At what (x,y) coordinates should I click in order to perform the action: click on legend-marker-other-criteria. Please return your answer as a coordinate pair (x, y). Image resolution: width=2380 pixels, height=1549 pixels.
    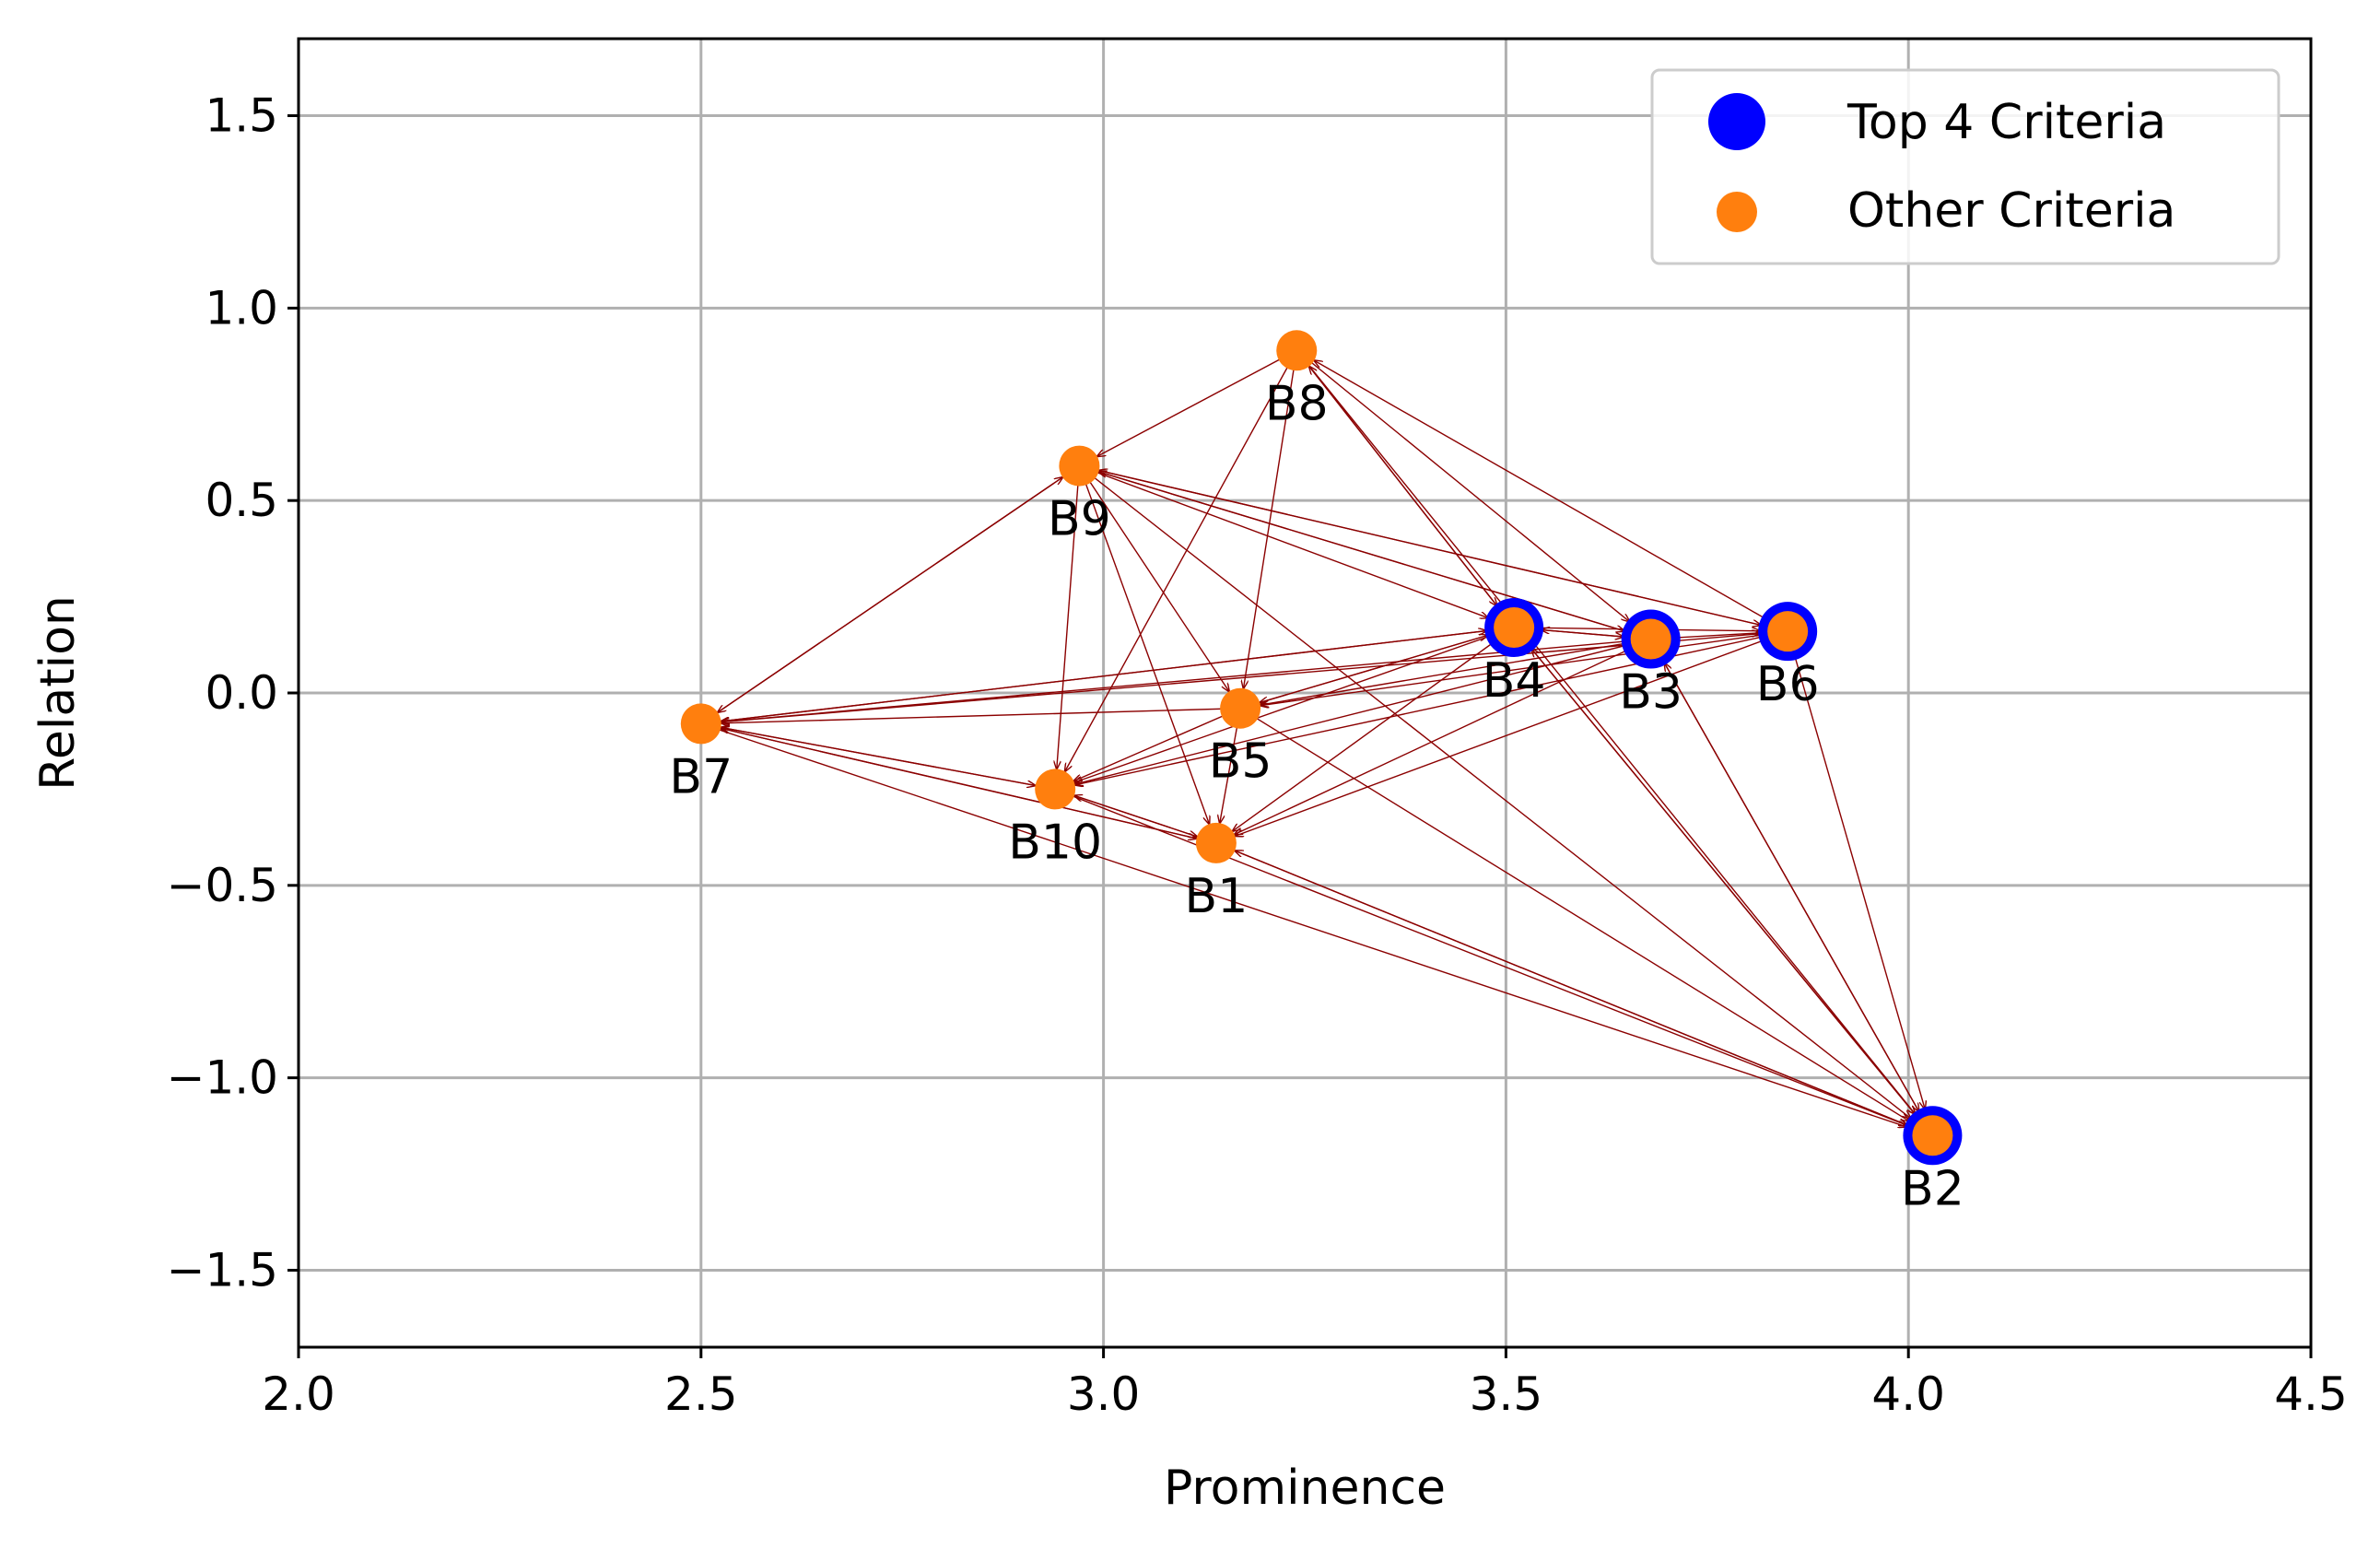
    Looking at the image, I should click on (1737, 212).